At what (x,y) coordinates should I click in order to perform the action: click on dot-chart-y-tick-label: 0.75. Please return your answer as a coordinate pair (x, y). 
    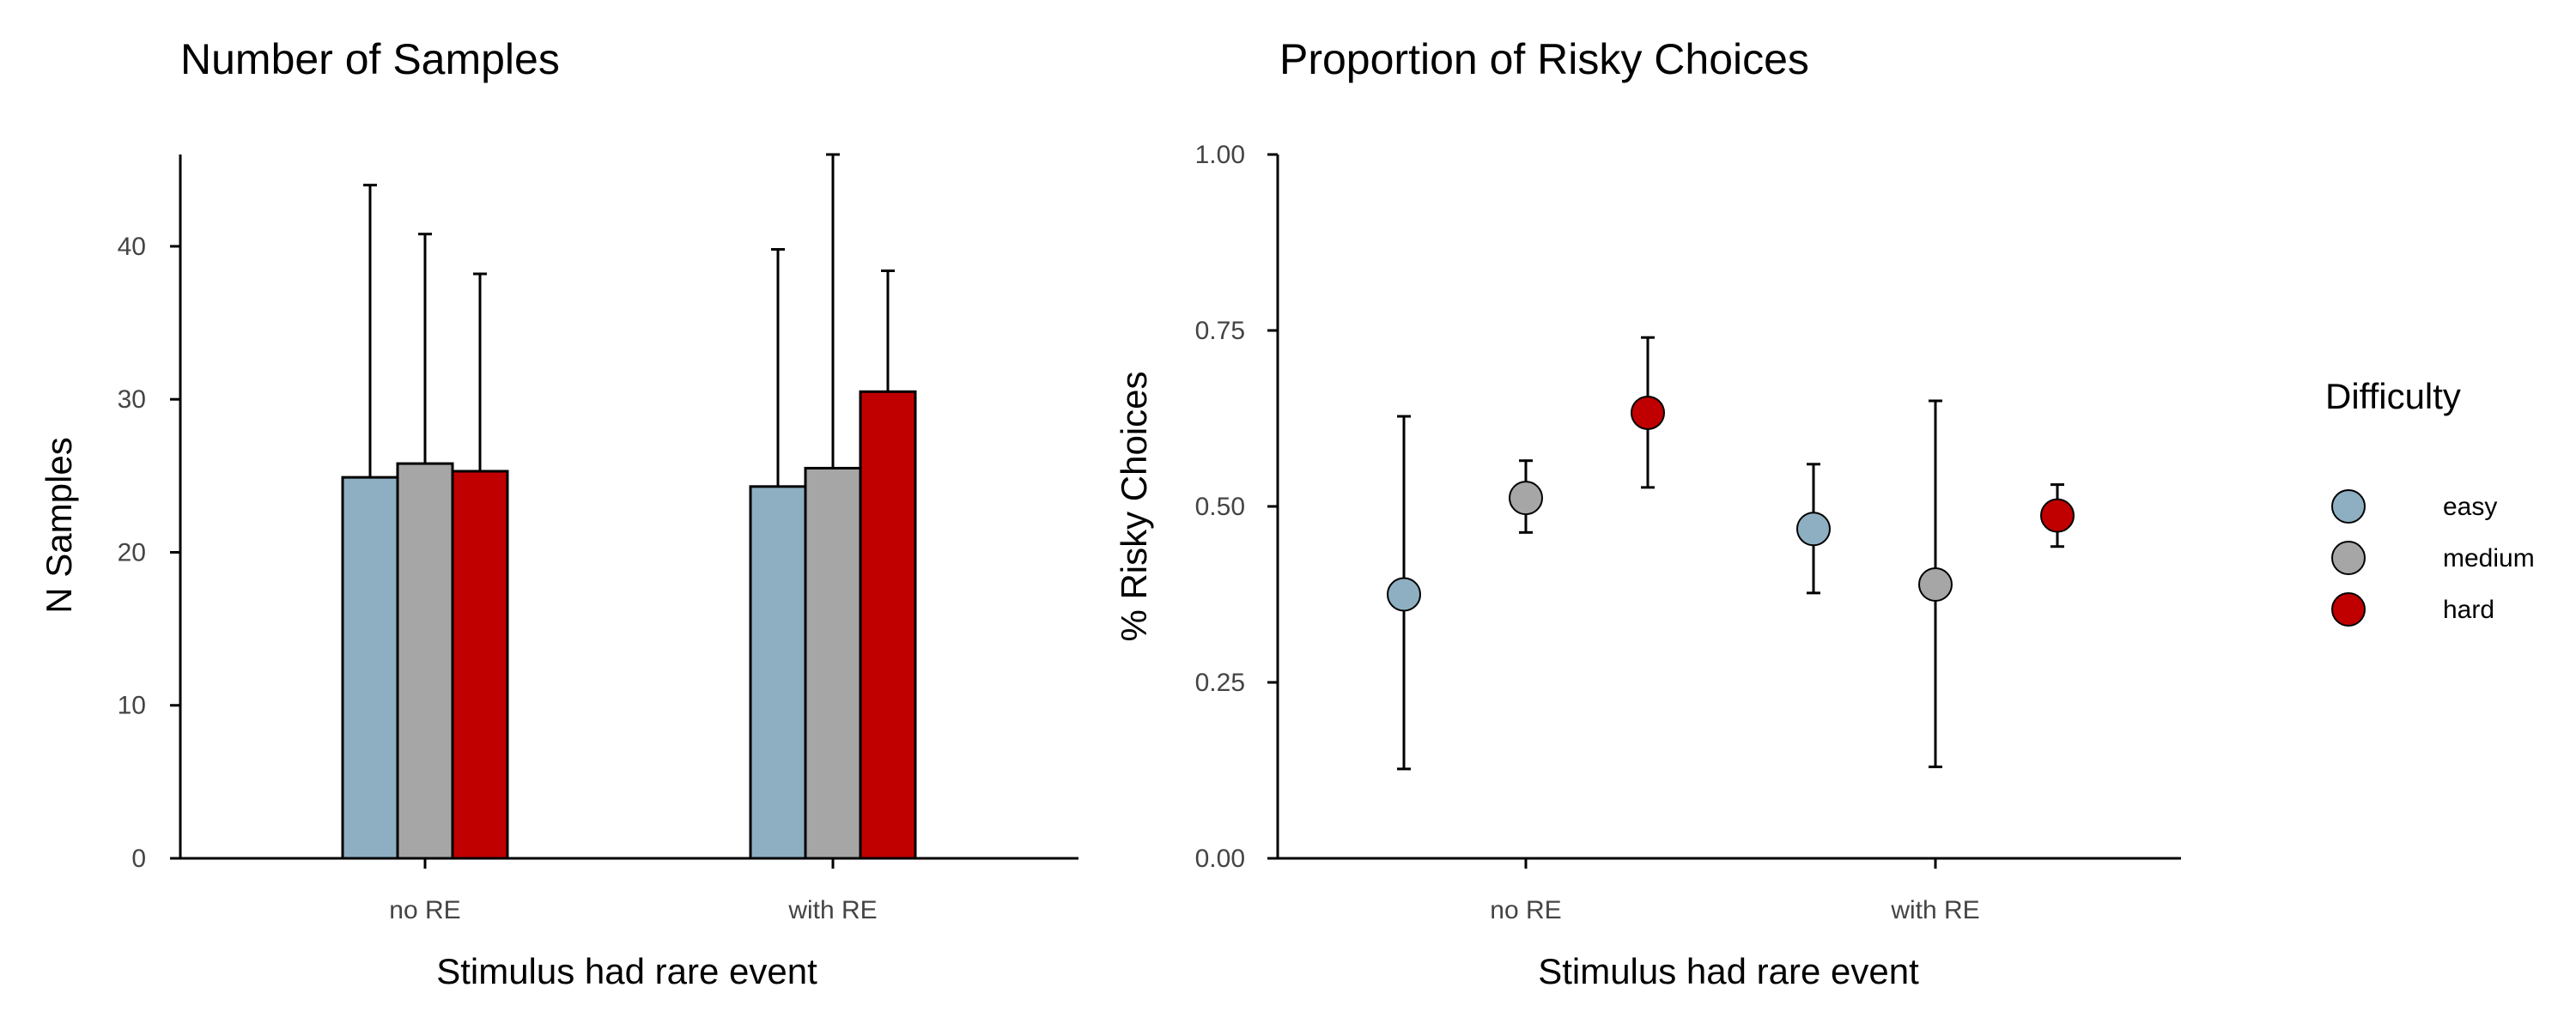
    Looking at the image, I should click on (1220, 331).